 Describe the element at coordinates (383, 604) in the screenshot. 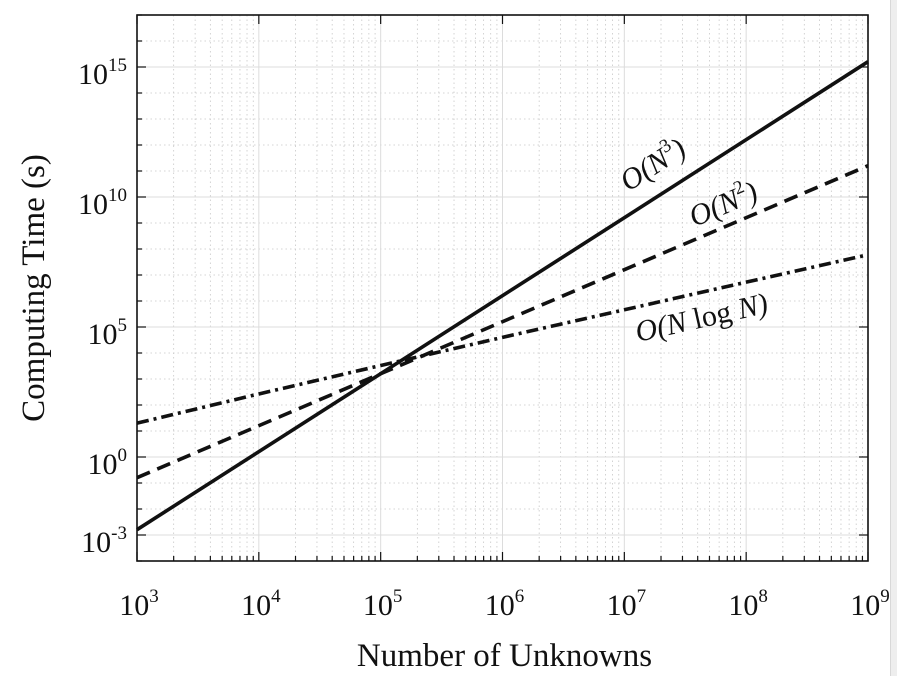

I see `x-tick-label: 10⁵` at that location.